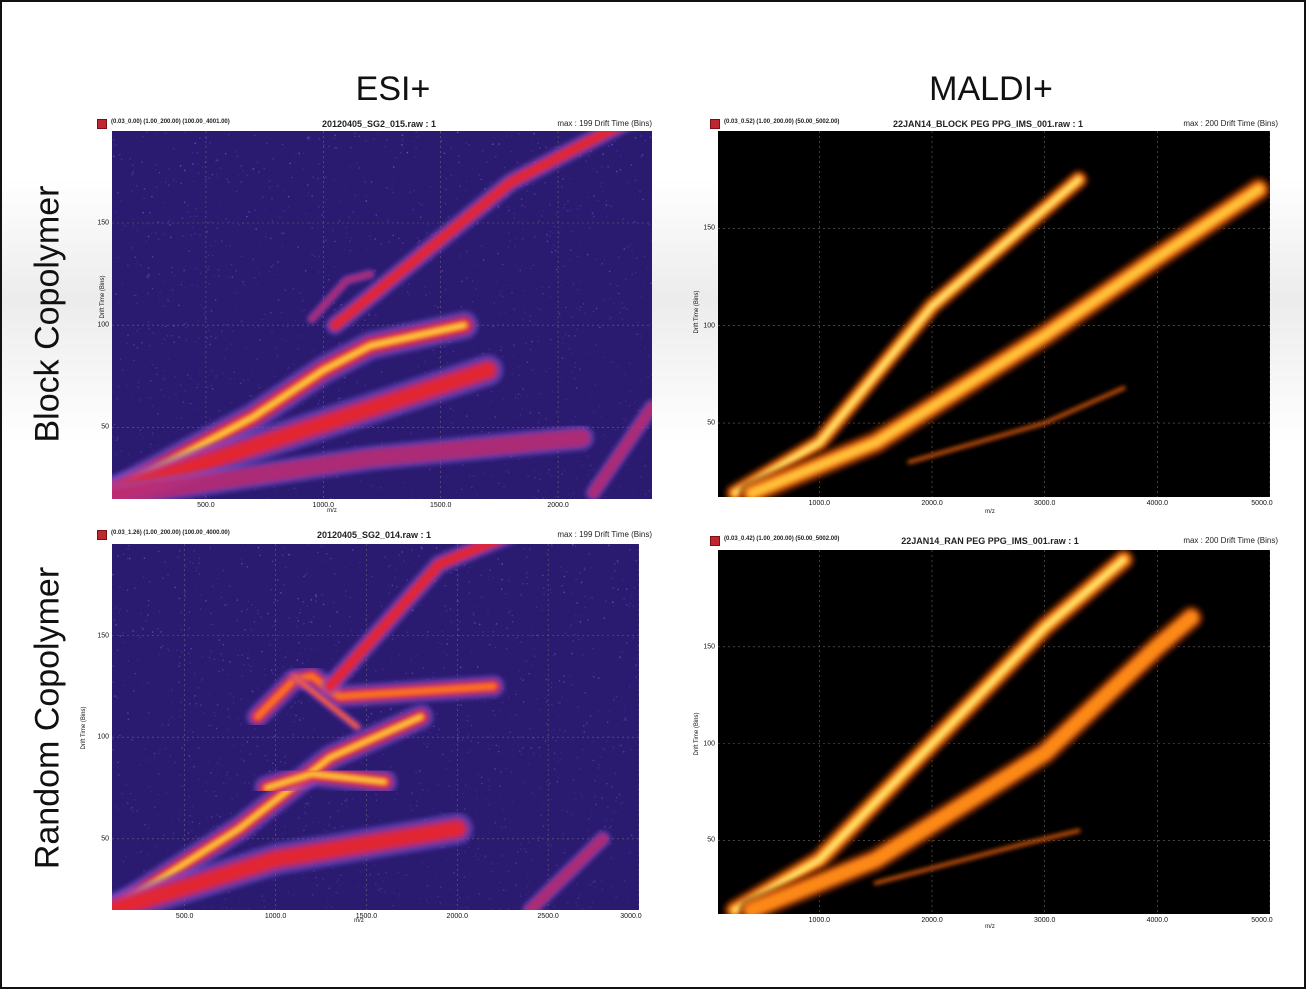 The image size is (1306, 989). What do you see at coordinates (393, 89) in the screenshot?
I see `column-title-esi: ESI+` at bounding box center [393, 89].